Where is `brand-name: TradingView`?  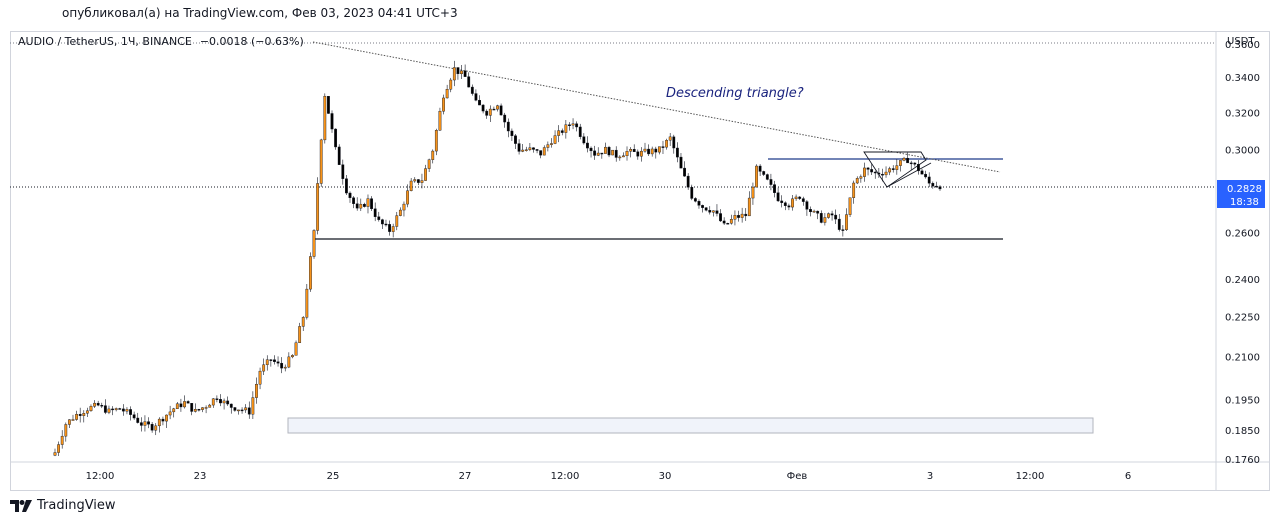
brand-name: TradingView is located at coordinates (76, 505).